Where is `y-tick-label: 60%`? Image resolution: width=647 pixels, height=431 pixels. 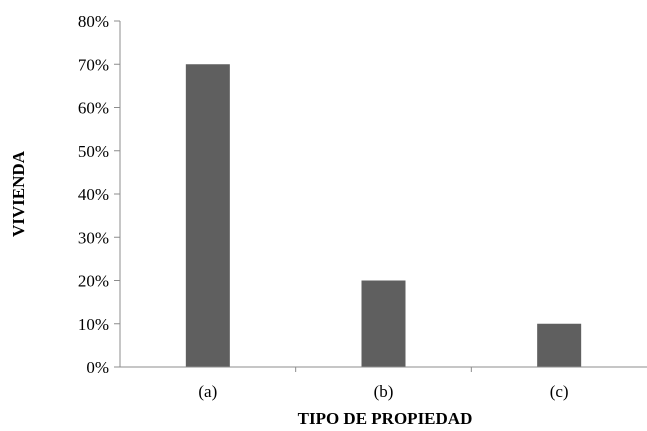
y-tick-label: 60% is located at coordinates (93, 108).